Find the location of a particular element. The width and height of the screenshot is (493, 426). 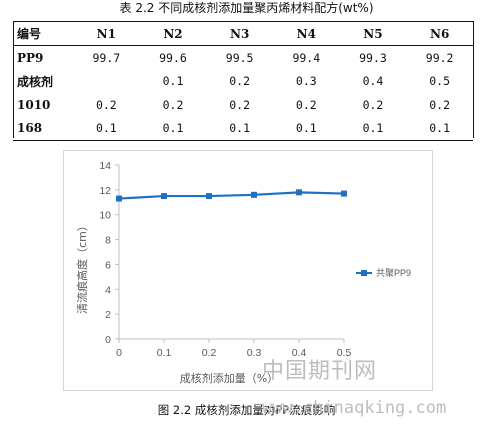

row-label: 1010 is located at coordinates (34, 104).